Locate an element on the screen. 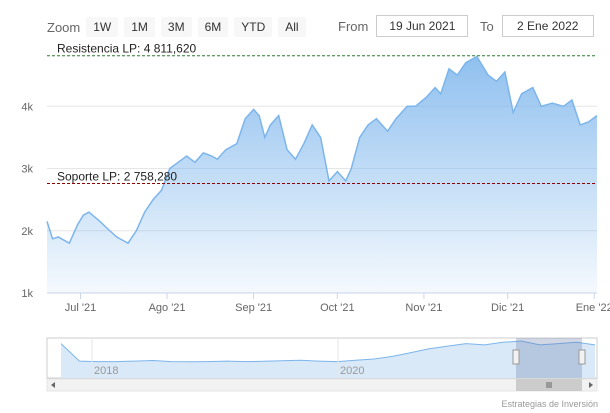 Image resolution: width=610 pixels, height=413 pixels. scroll-right-arrow-icon is located at coordinates (591, 385).